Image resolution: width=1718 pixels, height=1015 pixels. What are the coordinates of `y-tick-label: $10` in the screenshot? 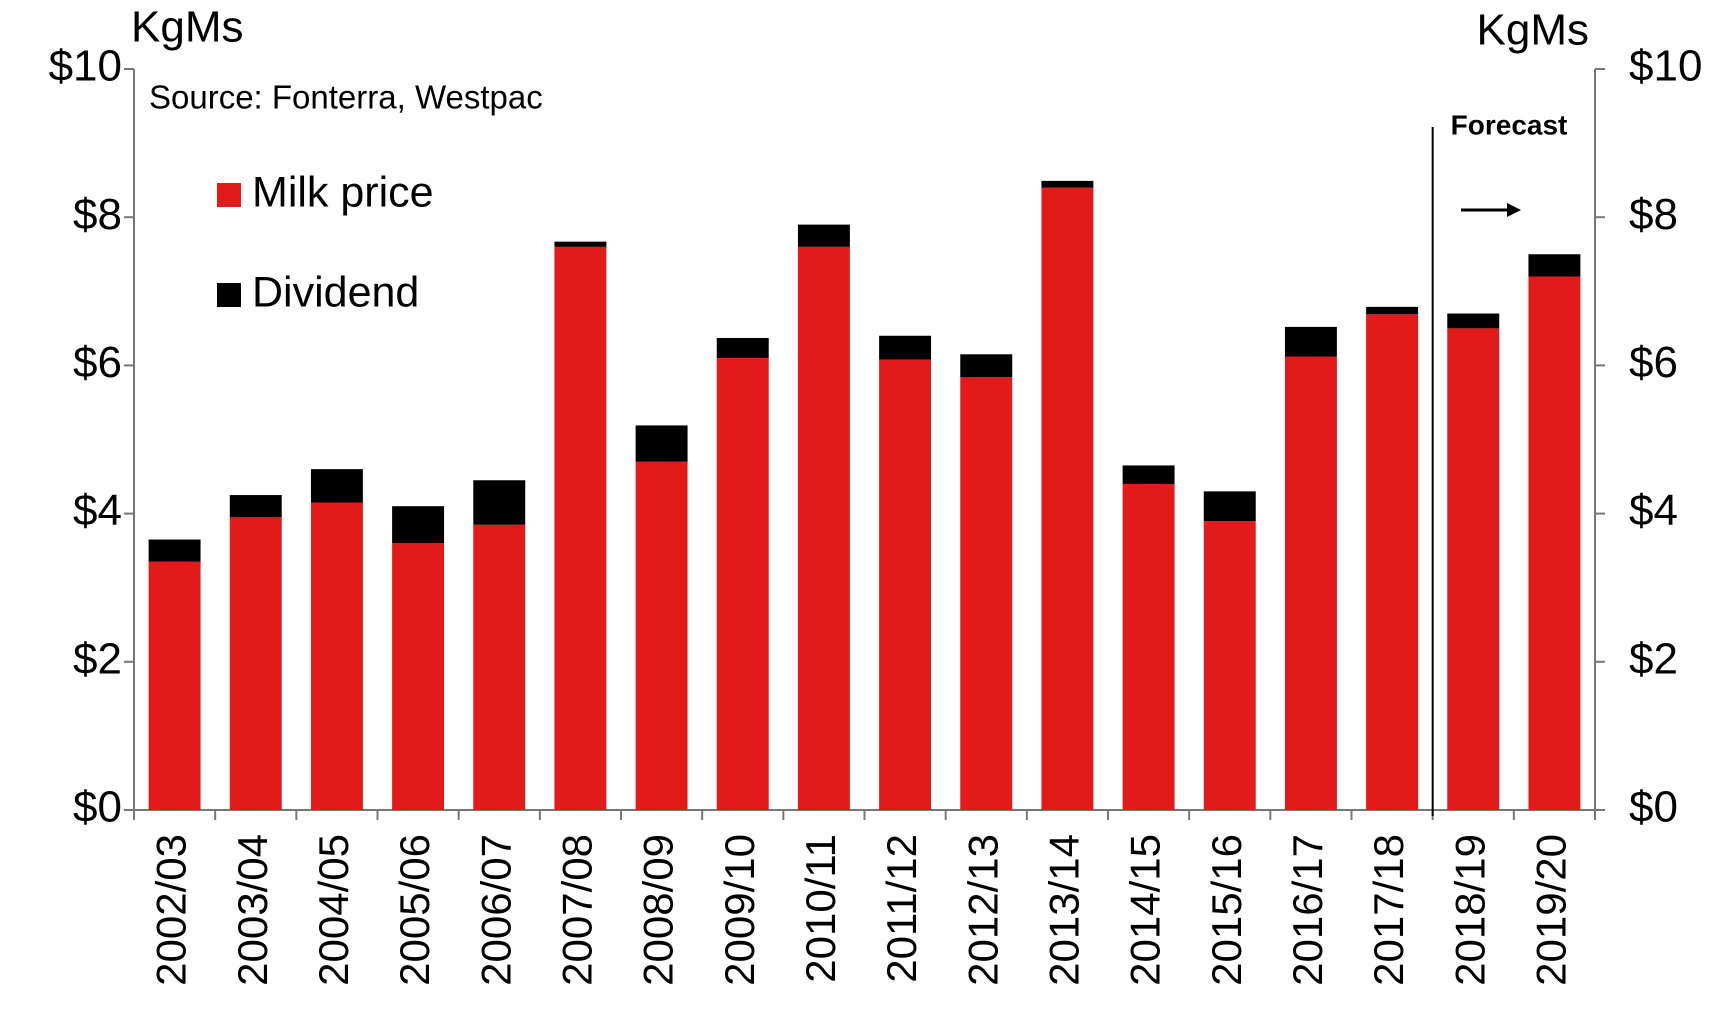 It's located at (85, 66).